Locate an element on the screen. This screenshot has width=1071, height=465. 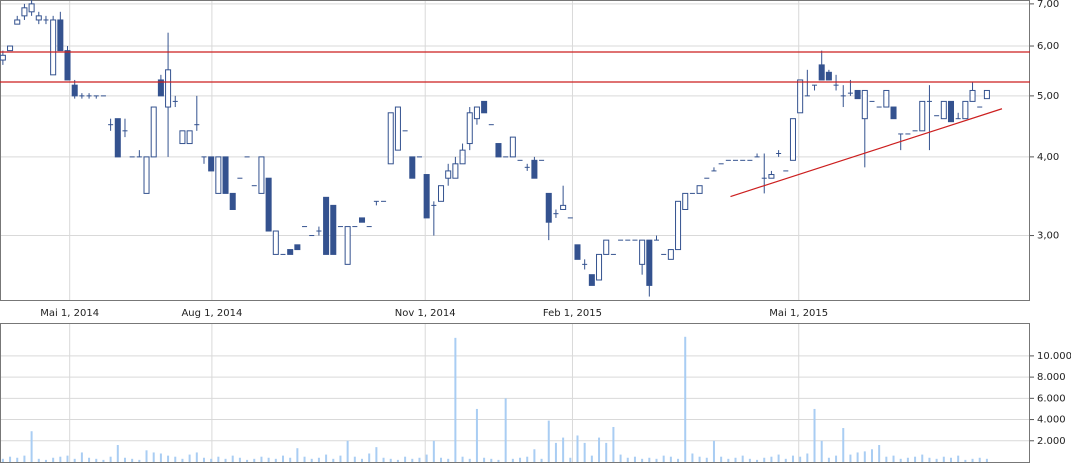
y-tick-label: 5,00 is located at coordinates (1048, 96).